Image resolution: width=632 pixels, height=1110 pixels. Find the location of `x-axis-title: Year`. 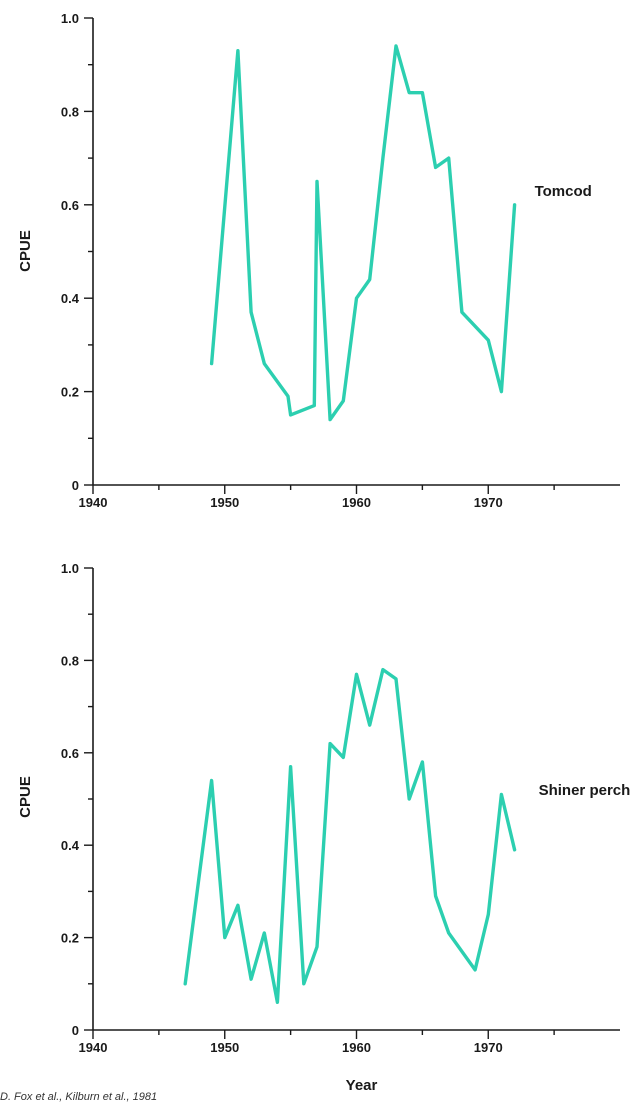

x-axis-title: Year is located at coordinates (362, 1085).